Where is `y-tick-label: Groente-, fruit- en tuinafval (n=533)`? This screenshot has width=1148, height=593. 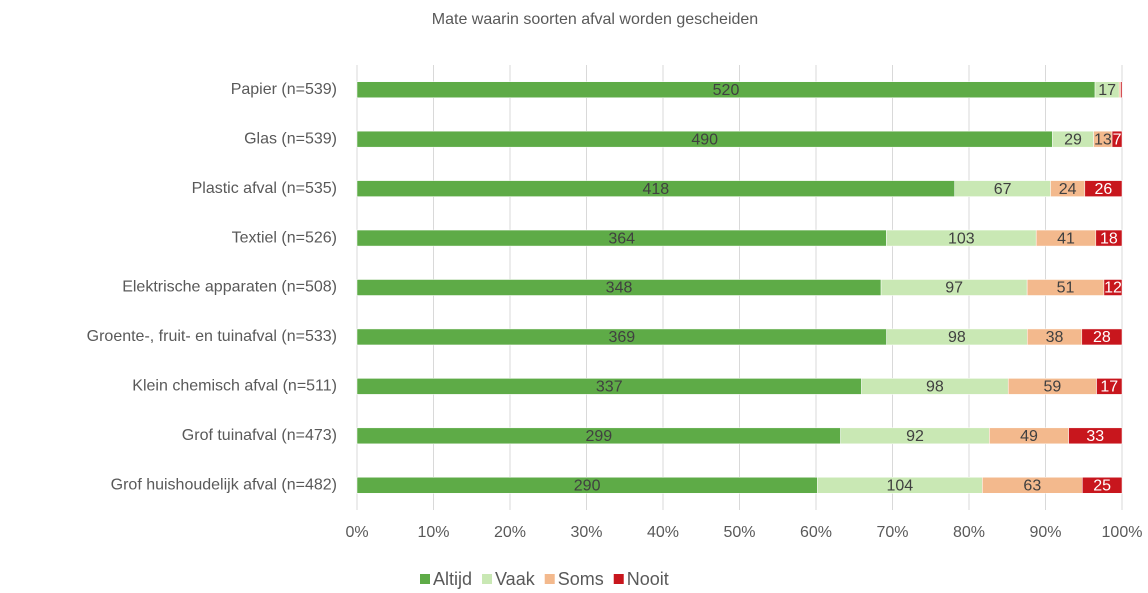 y-tick-label: Groente-, fruit- en tuinafval (n=533) is located at coordinates (212, 336).